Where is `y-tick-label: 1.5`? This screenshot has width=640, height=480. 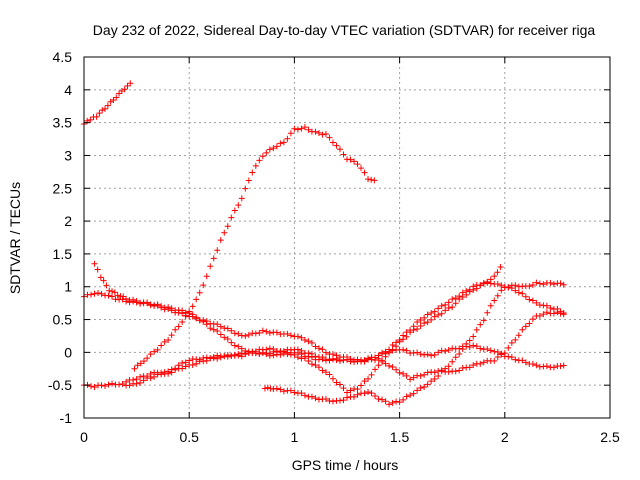
y-tick-label: 1.5 is located at coordinates (63, 254).